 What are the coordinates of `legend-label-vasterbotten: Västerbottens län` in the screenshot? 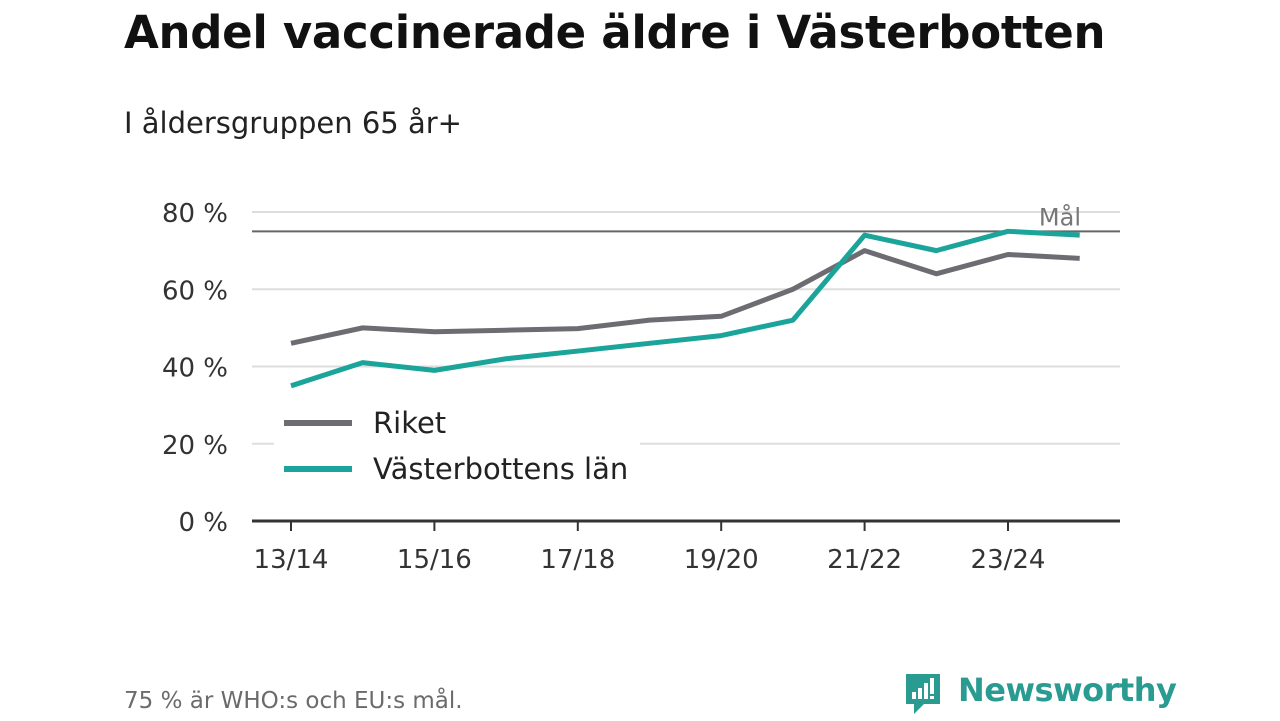 It's located at (500, 469).